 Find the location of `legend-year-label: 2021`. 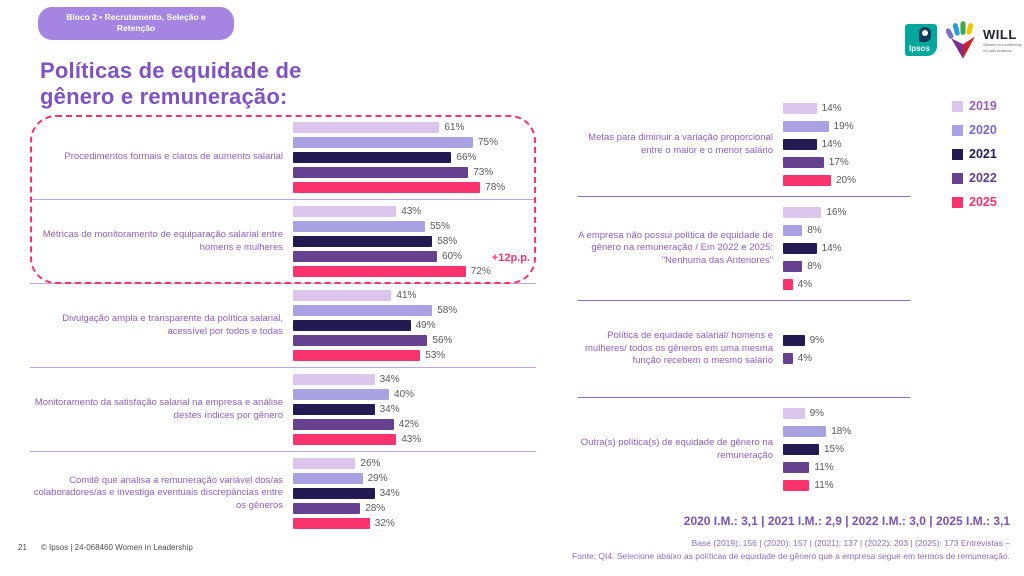

legend-year-label: 2021 is located at coordinates (983, 154).